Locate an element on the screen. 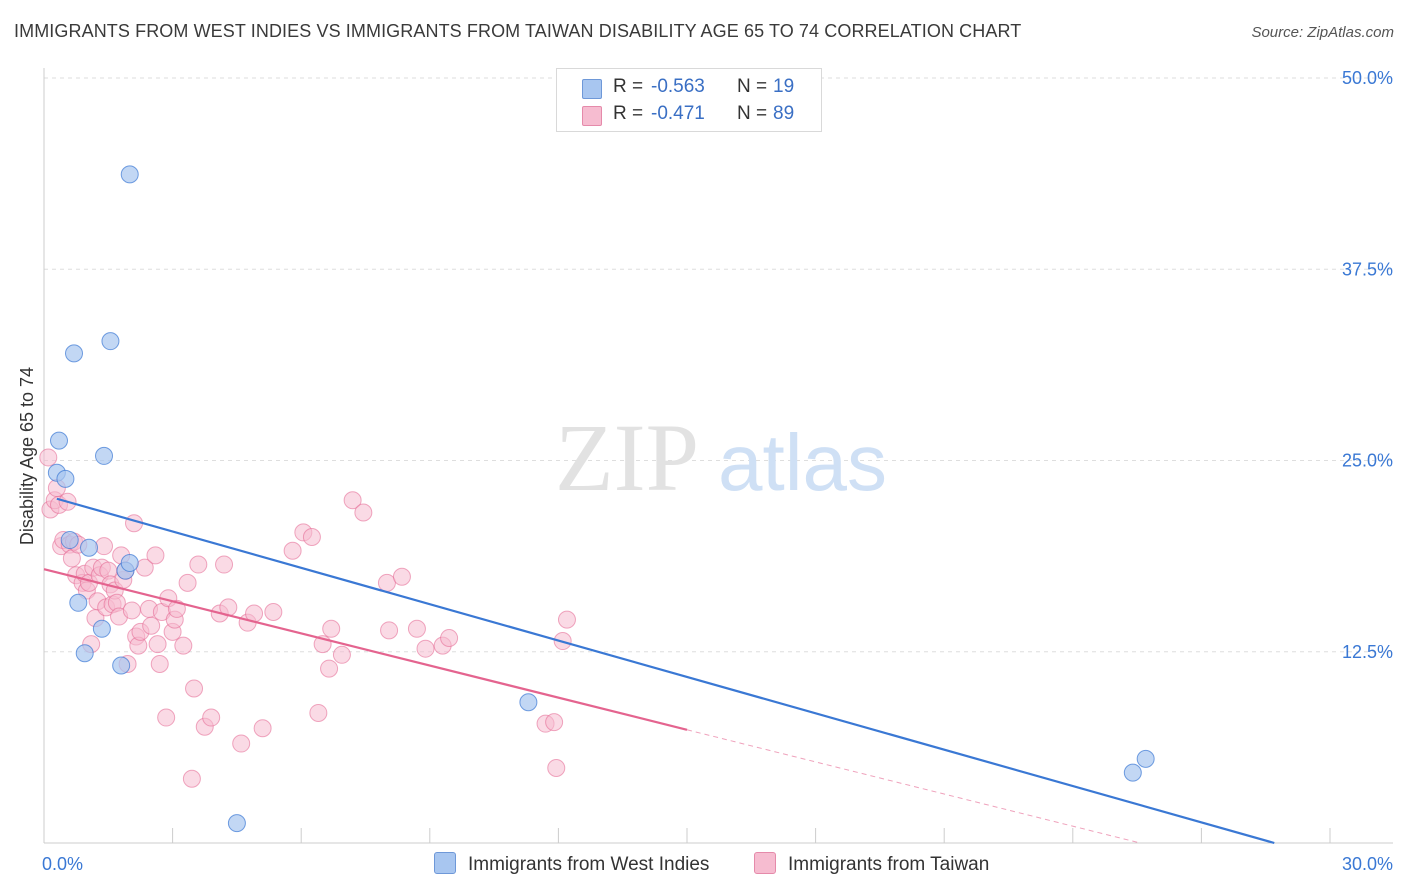 Image resolution: width=1406 pixels, height=892 pixels. y-tick-label: 37.5% is located at coordinates (1367, 269).